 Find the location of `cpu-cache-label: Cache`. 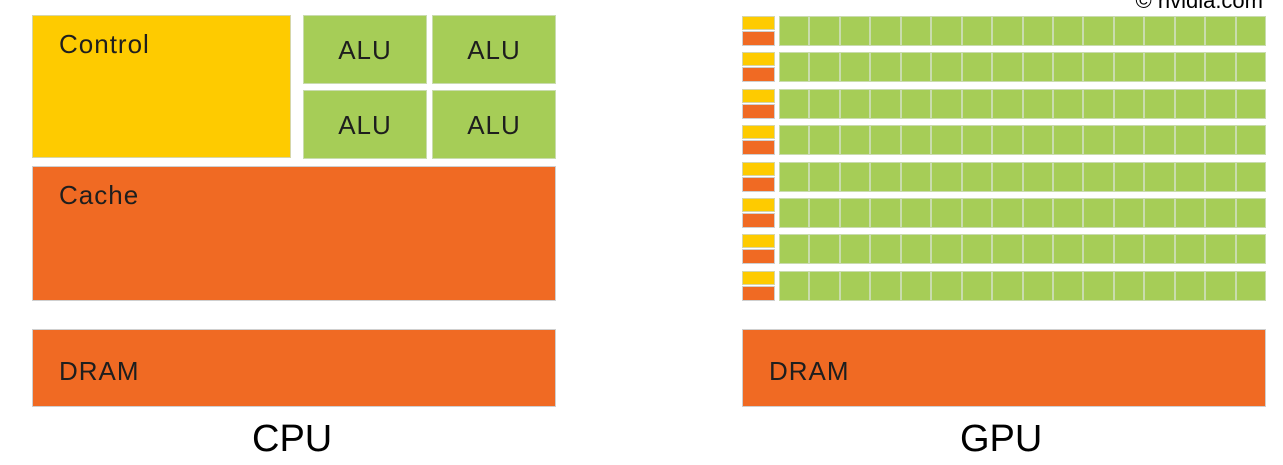

cpu-cache-label: Cache is located at coordinates (99, 195).